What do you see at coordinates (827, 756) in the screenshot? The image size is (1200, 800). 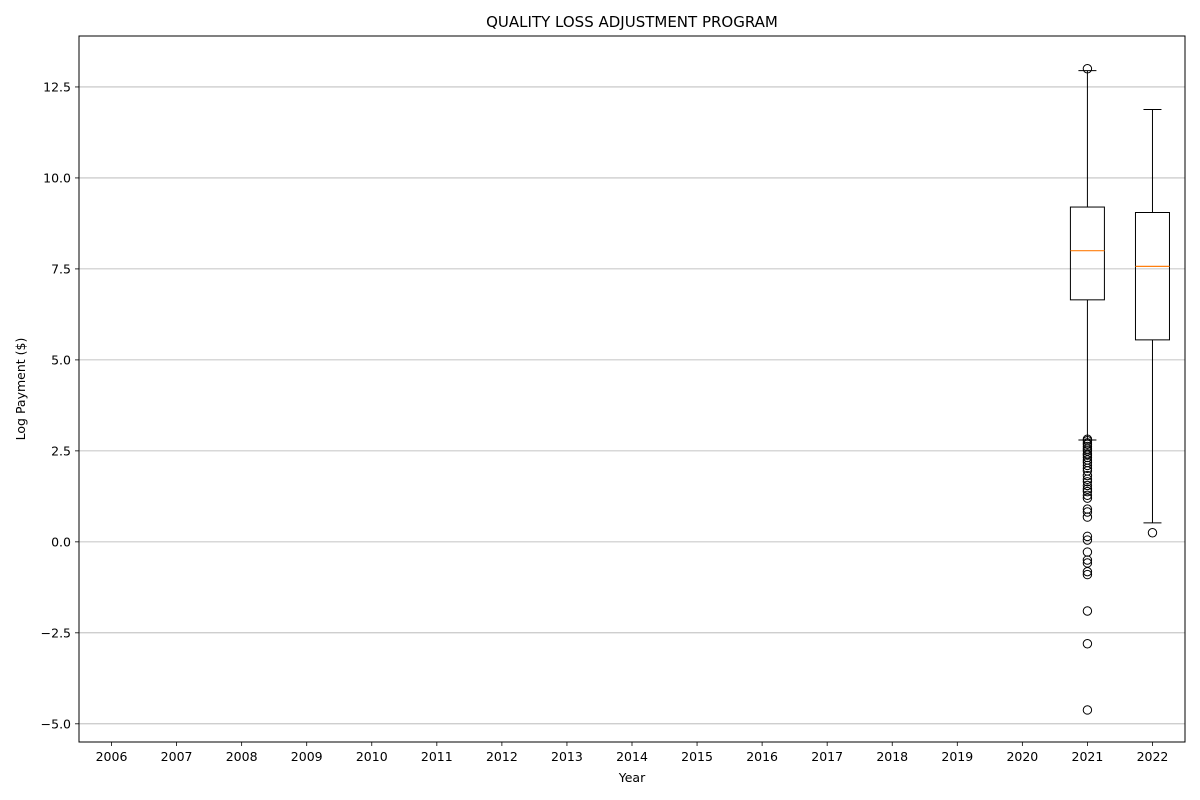 I see `x-tick-label: 2017` at bounding box center [827, 756].